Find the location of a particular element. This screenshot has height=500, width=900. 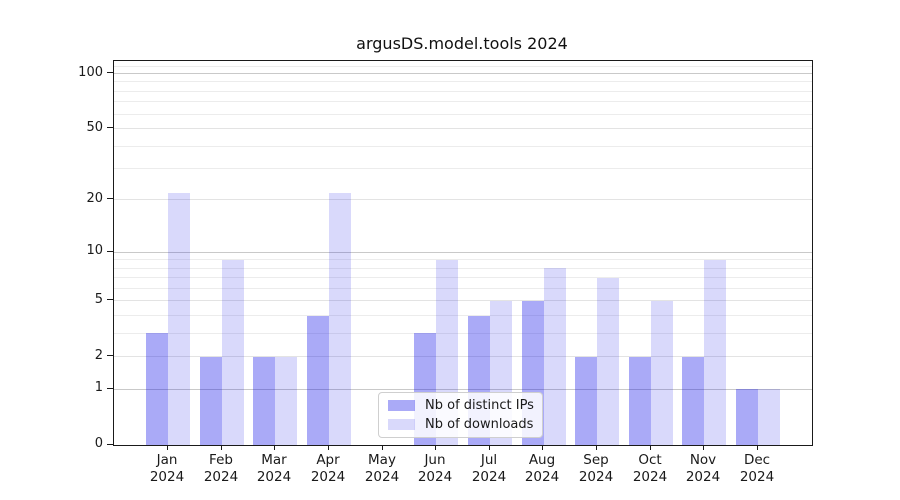

bar-downloads-oct-2024 is located at coordinates (661, 372).